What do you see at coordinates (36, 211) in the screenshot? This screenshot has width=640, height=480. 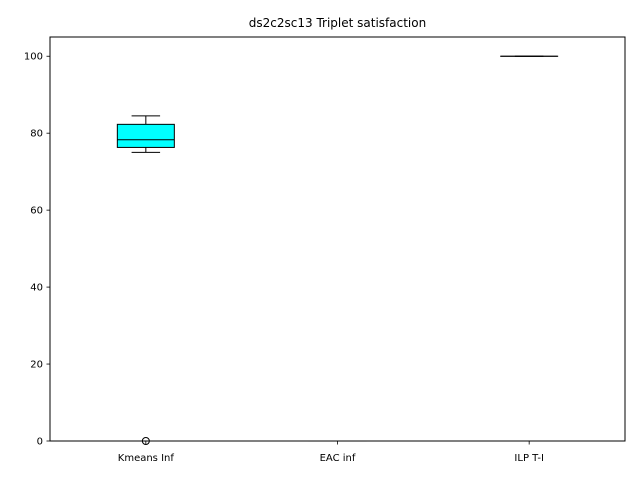 I see `y-tick-label: 60` at bounding box center [36, 211].